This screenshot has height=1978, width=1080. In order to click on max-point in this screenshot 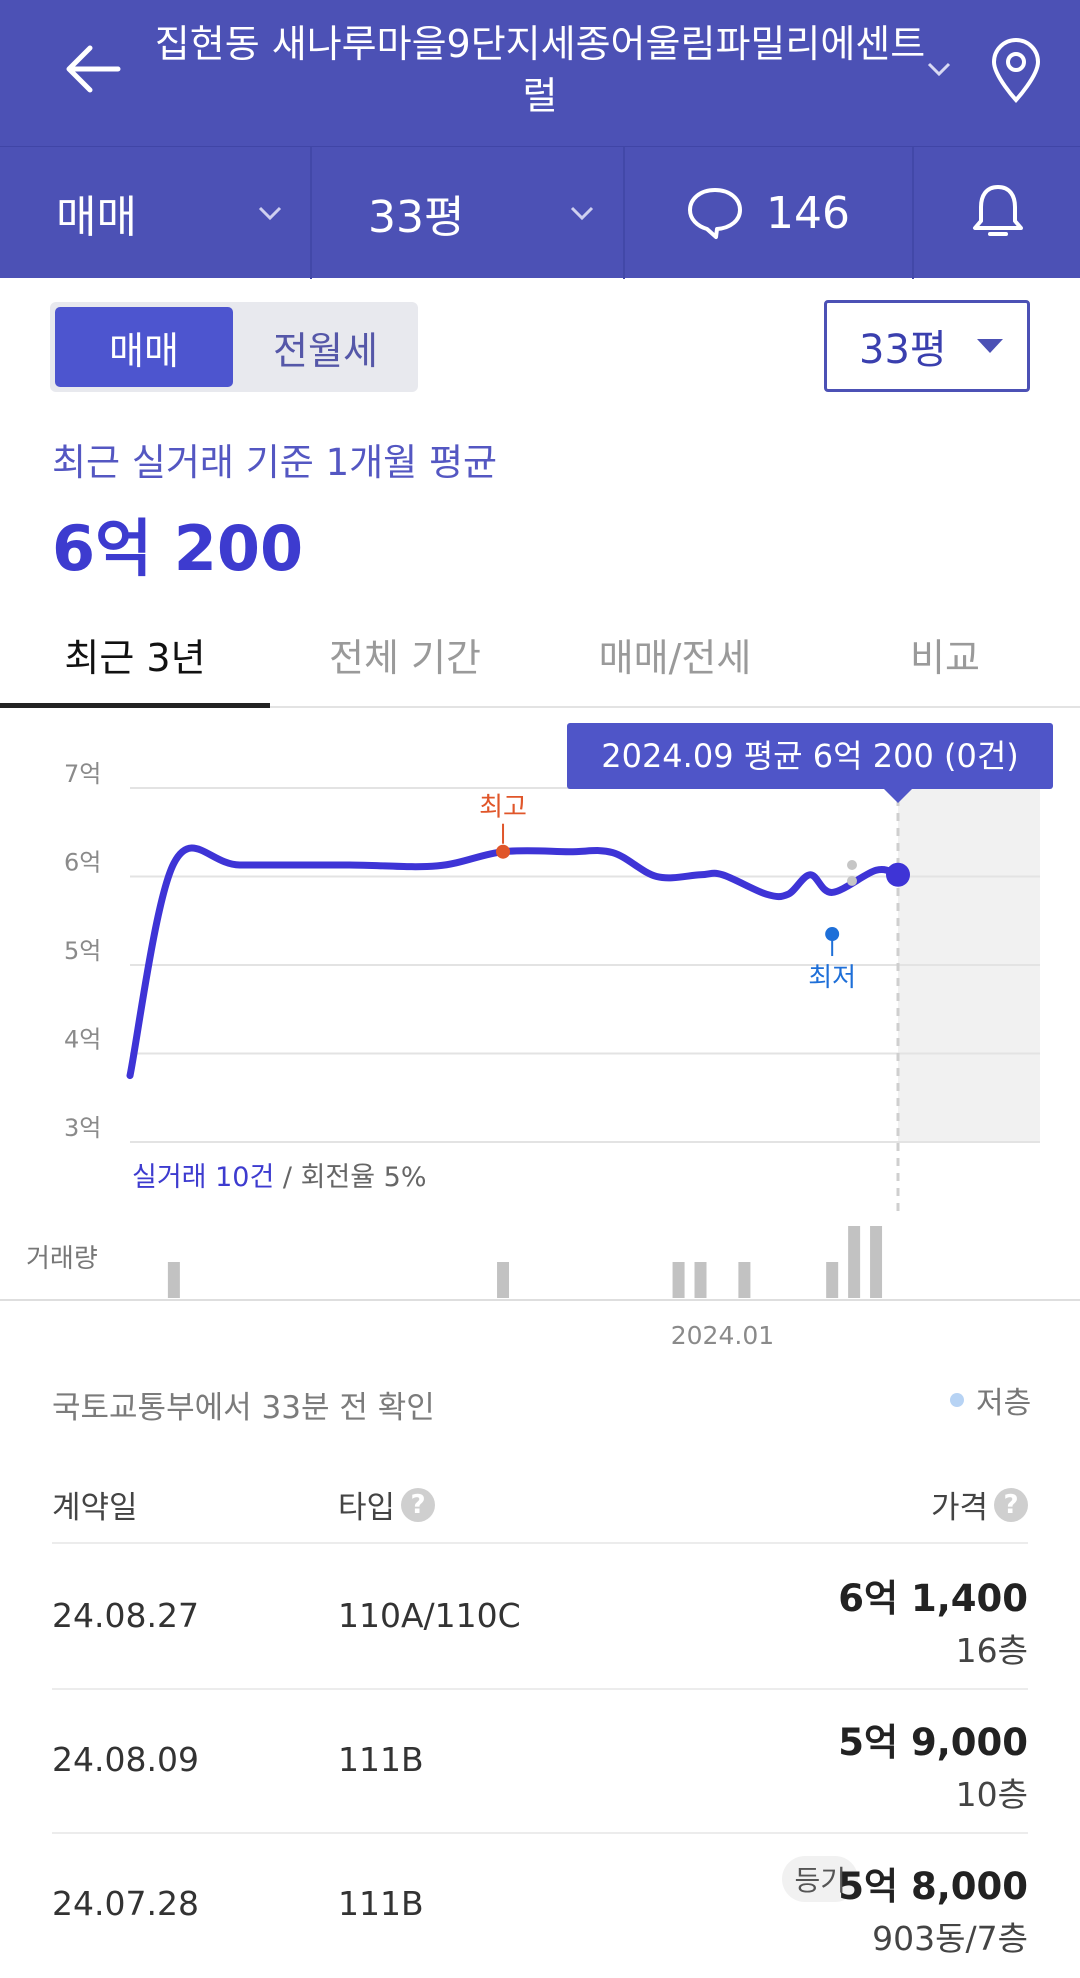, I will do `click(503, 851)`.